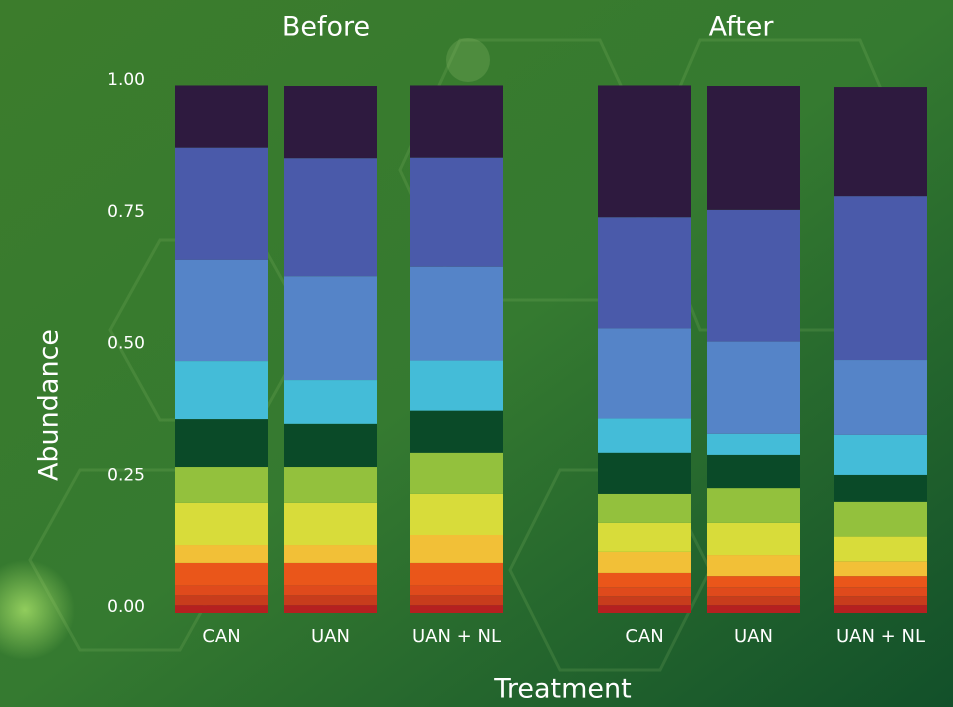 This screenshot has width=953, height=707. I want to click on panel-title: Before, so click(326, 27).